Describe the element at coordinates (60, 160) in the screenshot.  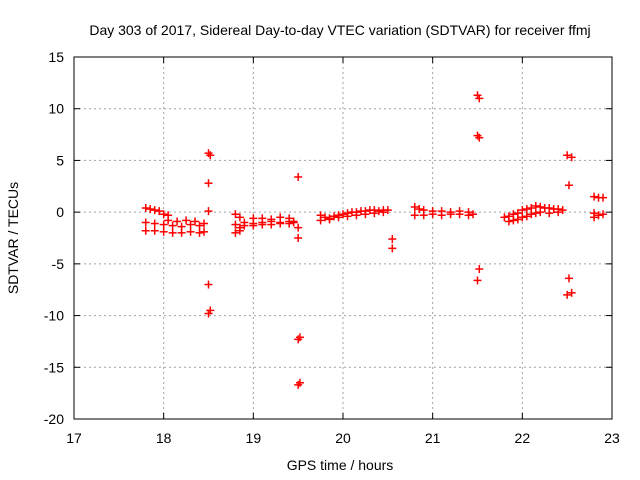
I see `y-tick-label: 5` at that location.